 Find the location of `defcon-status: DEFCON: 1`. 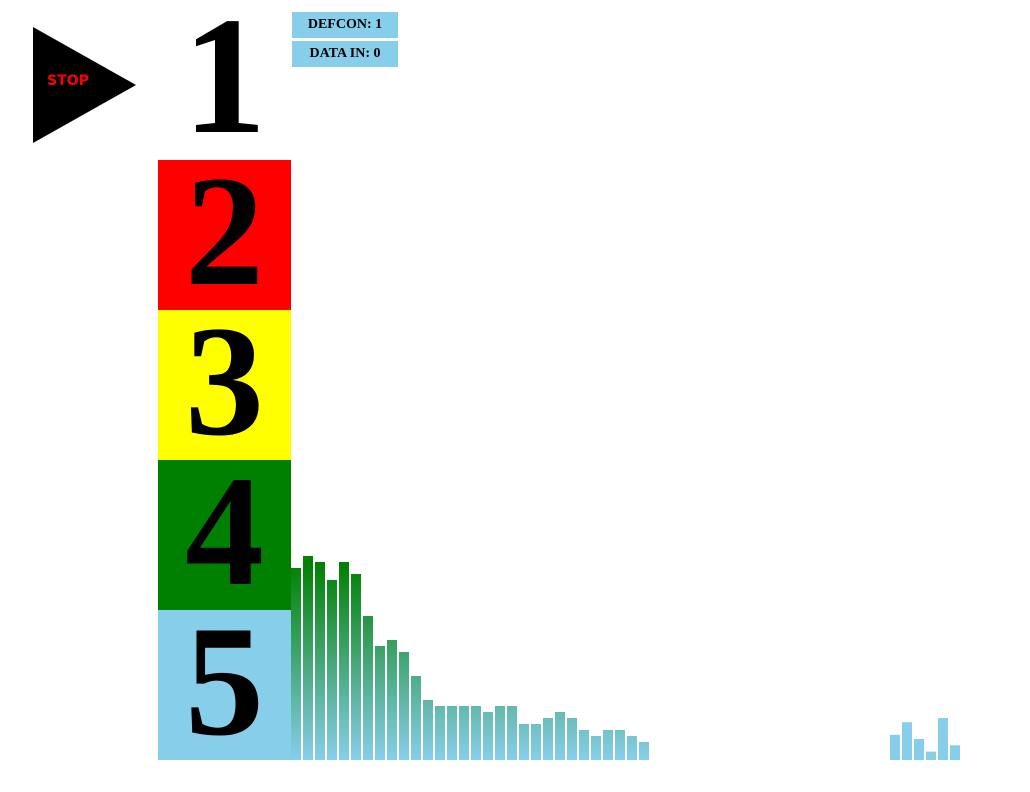

defcon-status: DEFCON: 1 is located at coordinates (345, 25).